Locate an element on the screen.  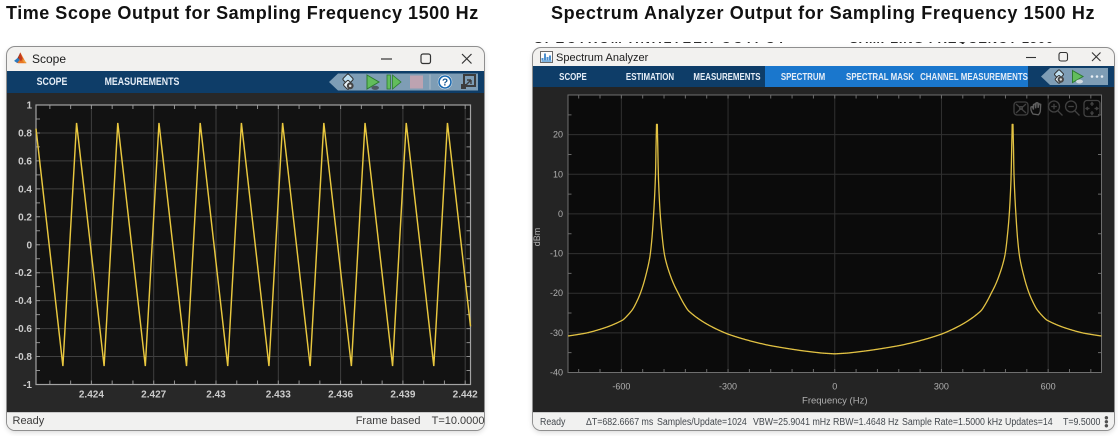
svg-text: 0.4 is located at coordinates (25, 189).